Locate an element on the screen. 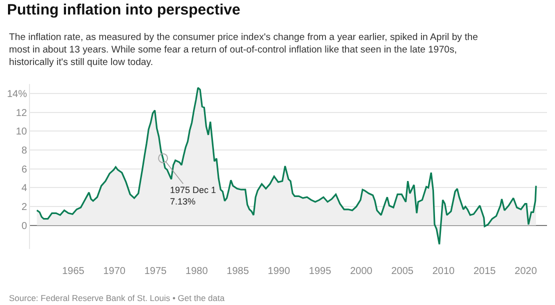 The width and height of the screenshot is (555, 305). x-tick-label: 2015 is located at coordinates (484, 271).